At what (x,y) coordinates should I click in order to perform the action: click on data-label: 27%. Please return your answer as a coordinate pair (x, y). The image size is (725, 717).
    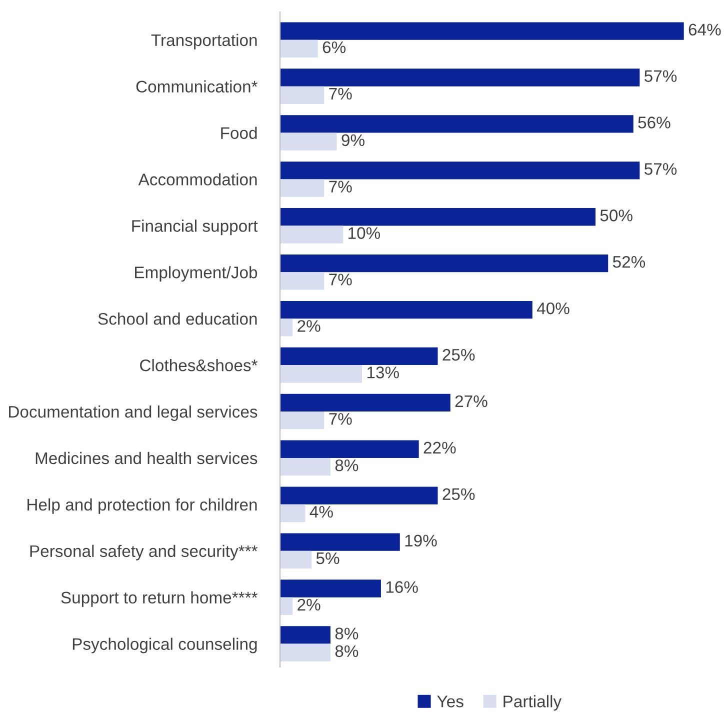
    Looking at the image, I should click on (471, 401).